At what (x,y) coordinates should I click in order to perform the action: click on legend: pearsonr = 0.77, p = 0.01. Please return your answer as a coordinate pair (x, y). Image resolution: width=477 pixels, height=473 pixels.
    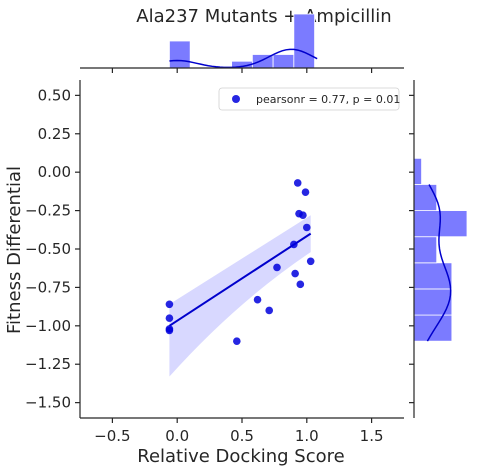
    Looking at the image, I should click on (309, 99).